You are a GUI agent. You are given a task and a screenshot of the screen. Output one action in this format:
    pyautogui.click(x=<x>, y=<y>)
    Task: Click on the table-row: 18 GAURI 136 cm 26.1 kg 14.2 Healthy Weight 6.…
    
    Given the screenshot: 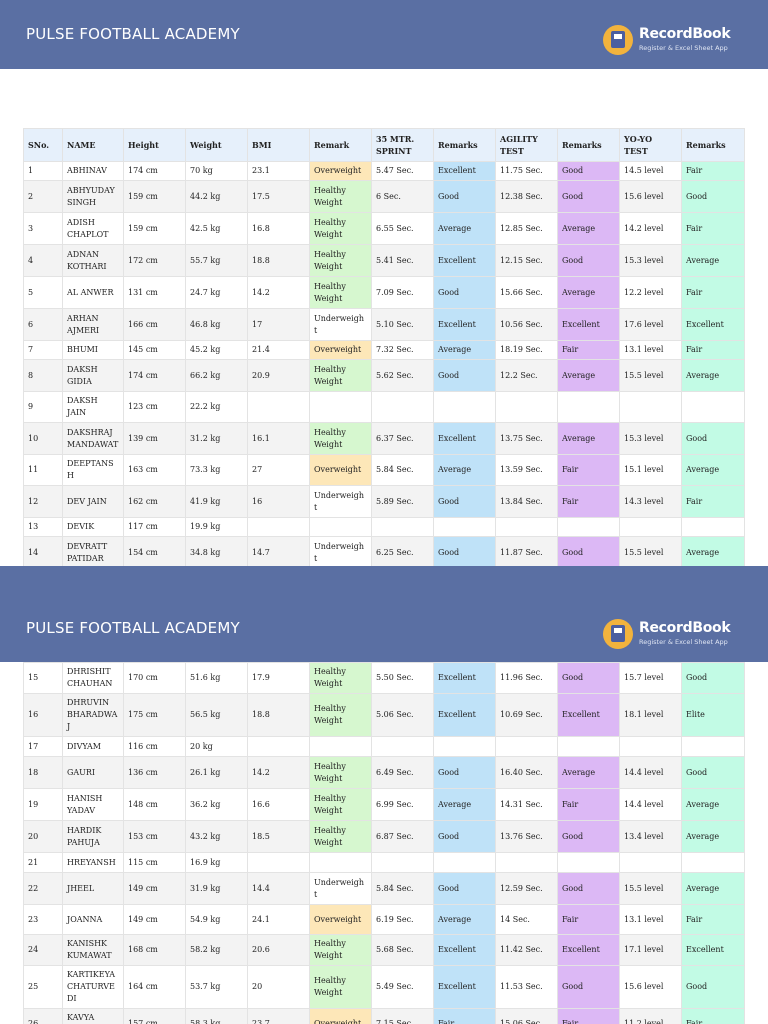 What is the action you would take?
    pyautogui.click(x=384, y=772)
    